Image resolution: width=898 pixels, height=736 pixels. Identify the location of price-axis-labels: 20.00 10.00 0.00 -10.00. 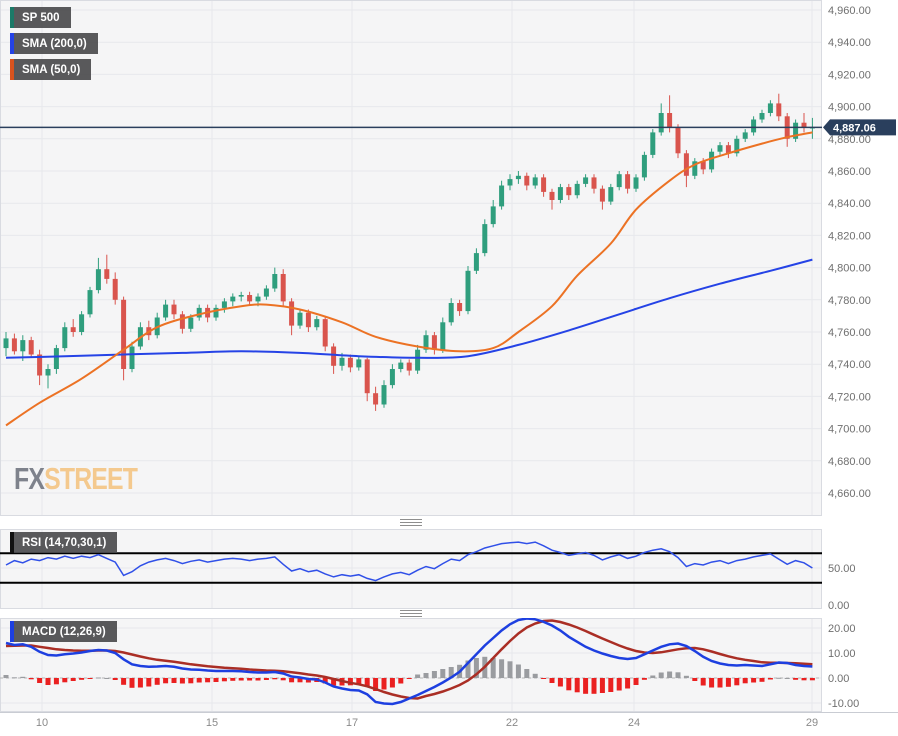
(843, 666).